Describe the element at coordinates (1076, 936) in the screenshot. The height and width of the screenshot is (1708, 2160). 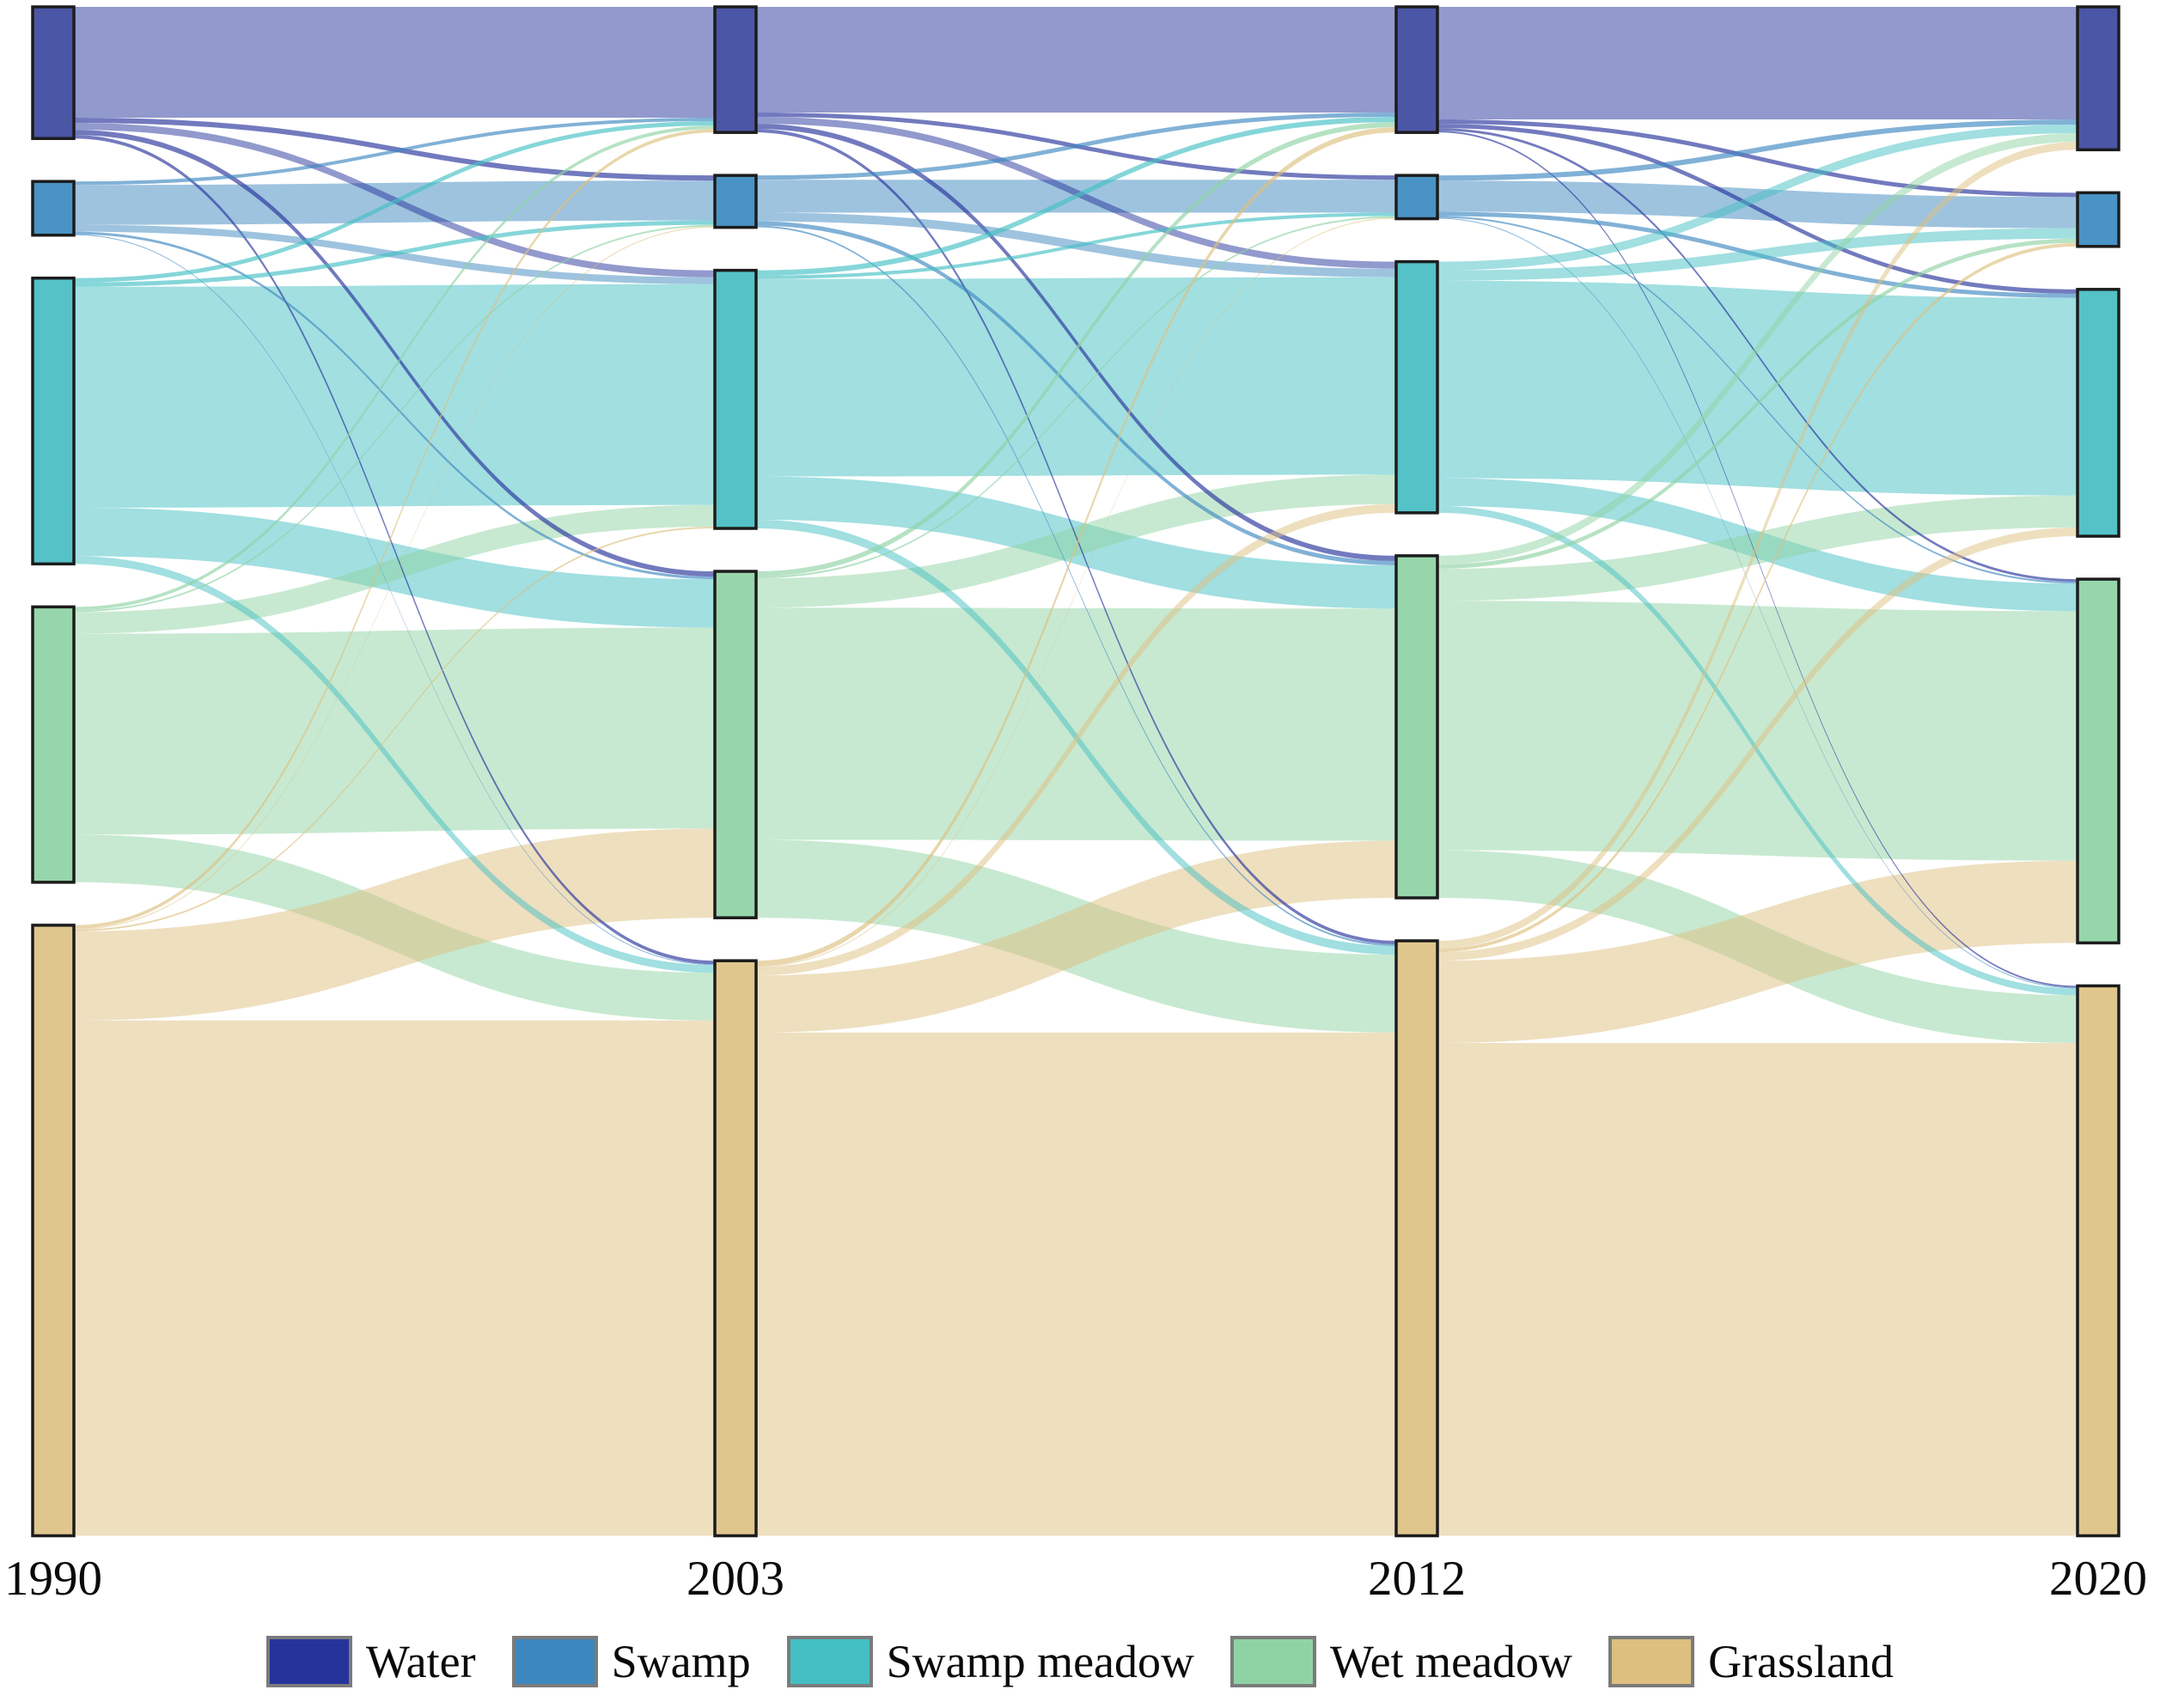
I see `flow-grassland-to-wet-meadow-2003-2012` at that location.